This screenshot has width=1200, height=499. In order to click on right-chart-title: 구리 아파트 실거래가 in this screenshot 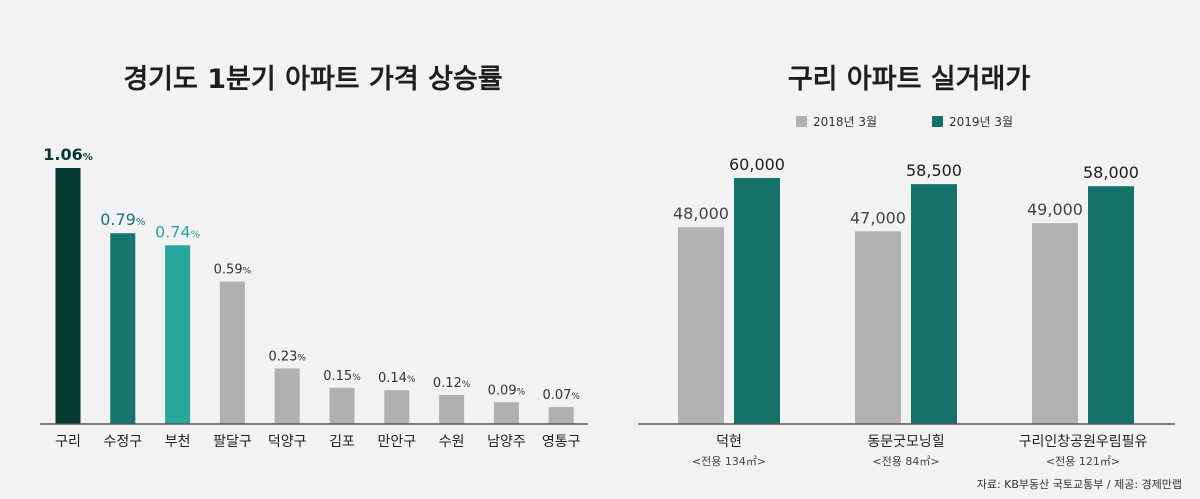, I will do `click(909, 79)`.